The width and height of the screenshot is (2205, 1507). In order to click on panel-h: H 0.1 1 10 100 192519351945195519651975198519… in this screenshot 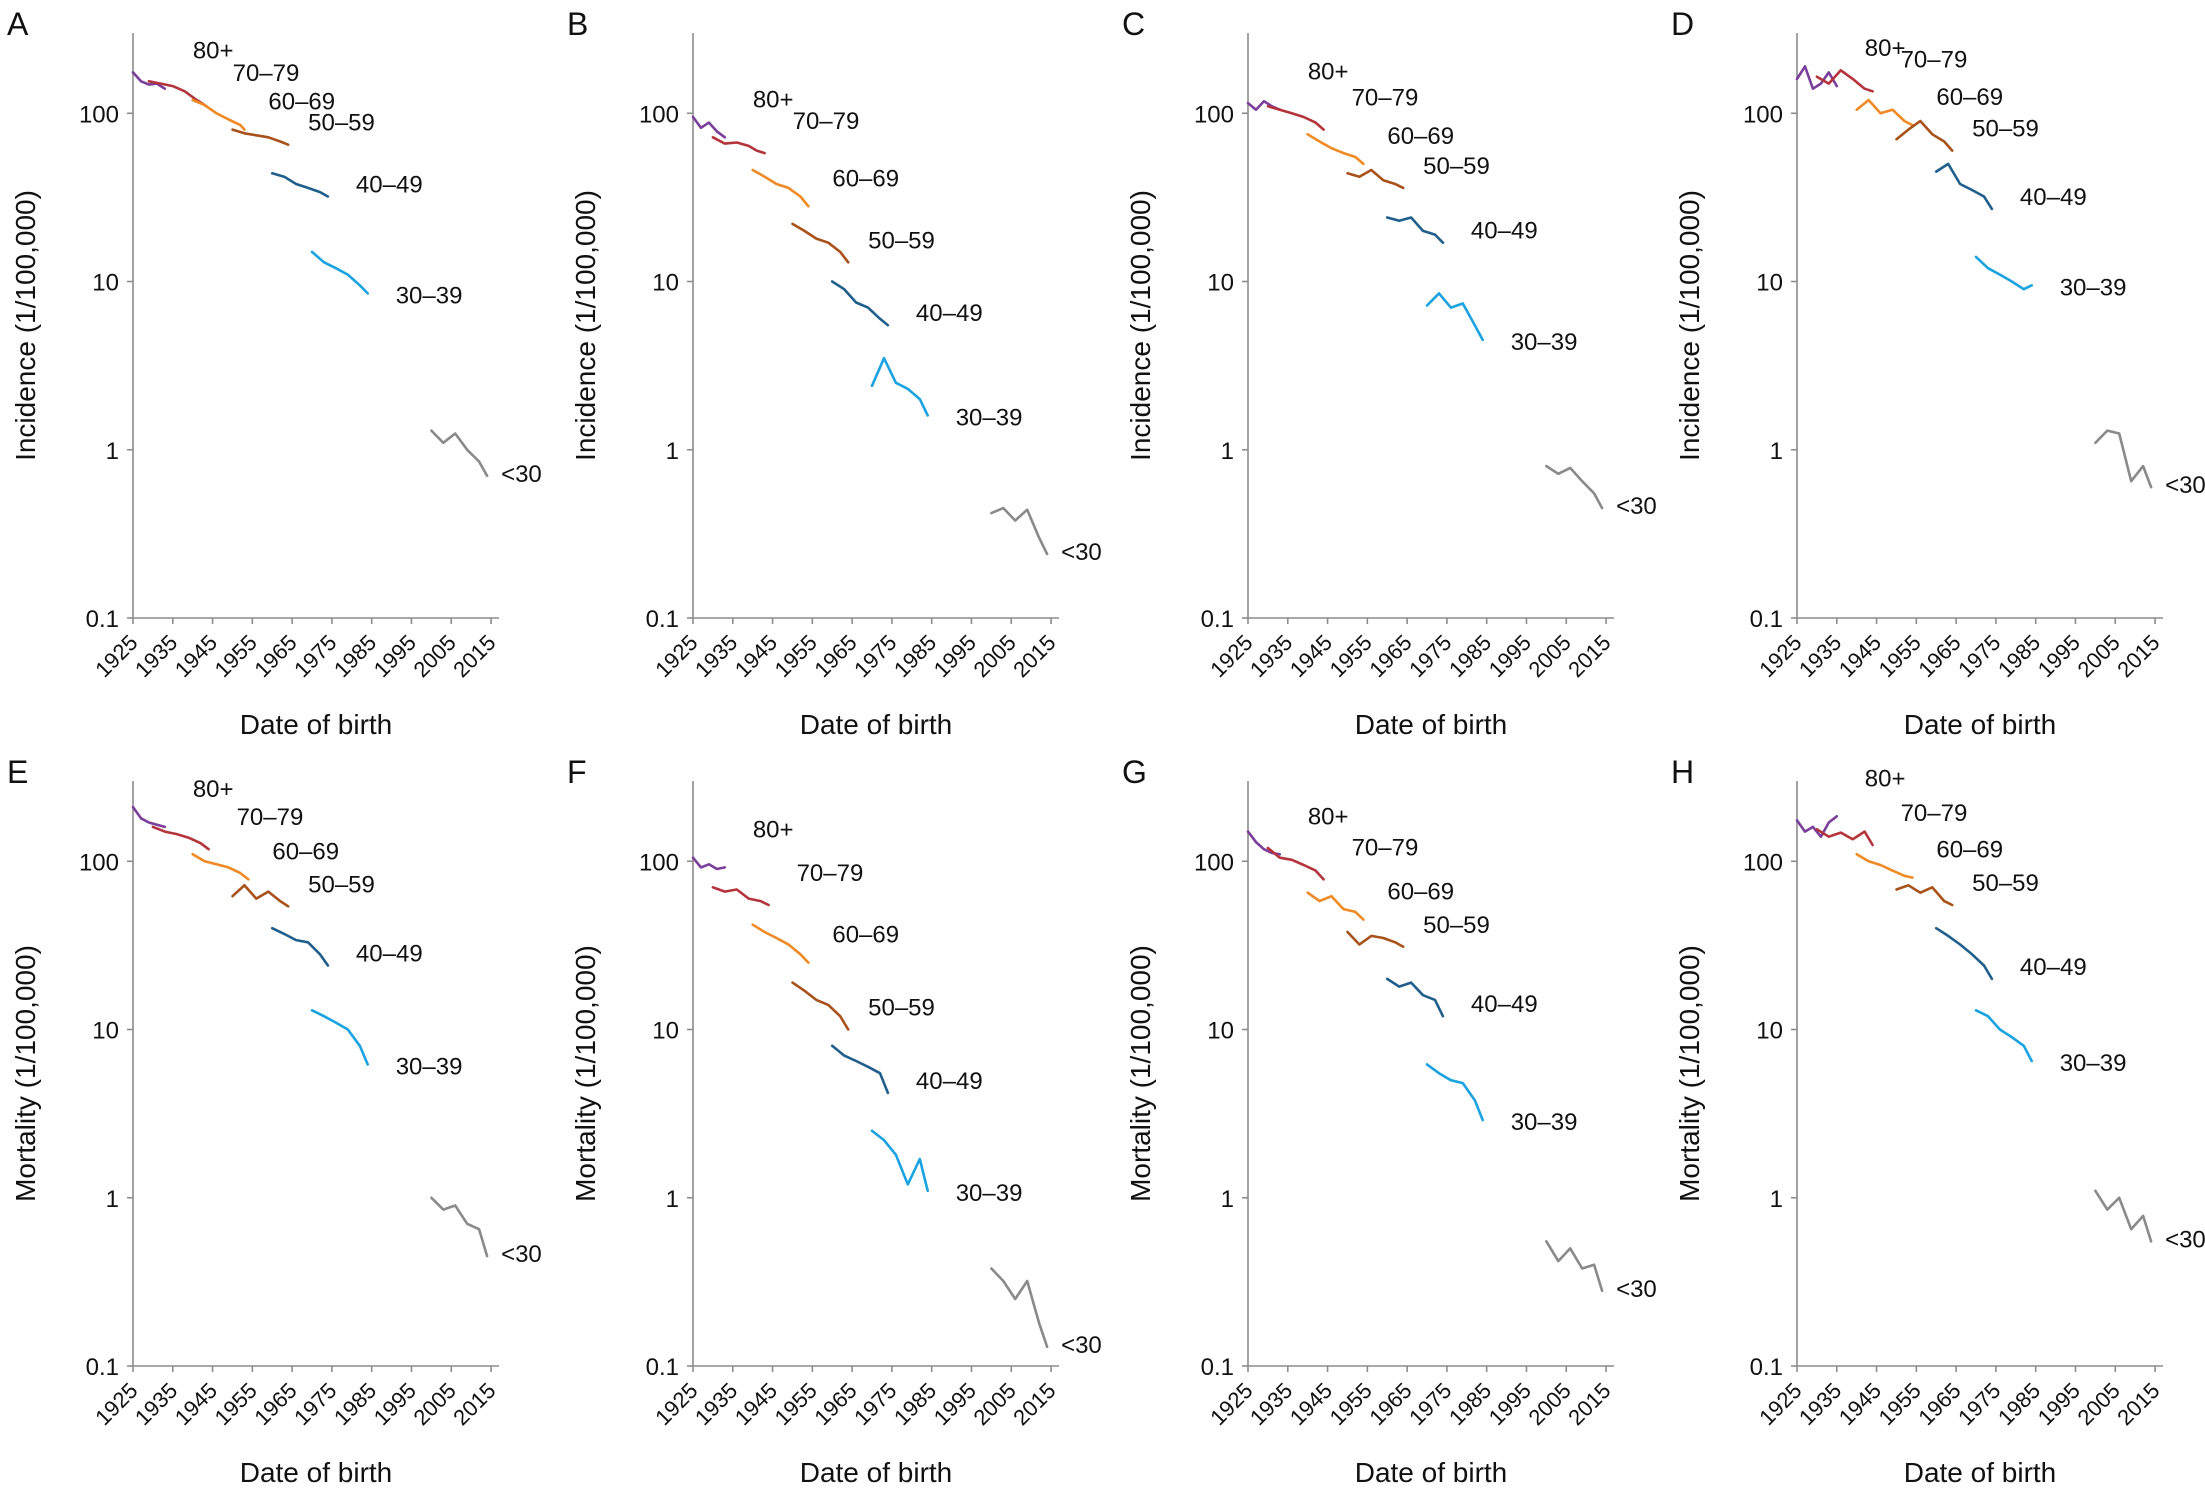, I will do `click(1938, 1121)`.